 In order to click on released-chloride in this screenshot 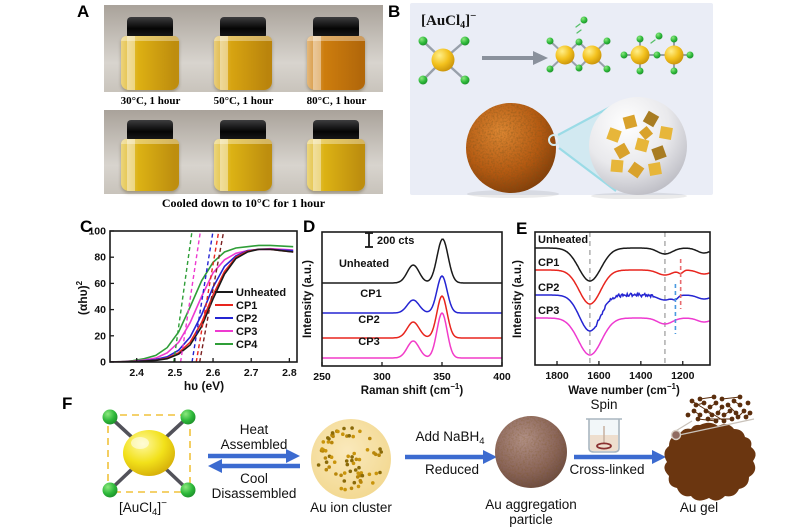, I will do `click(659, 36)`.